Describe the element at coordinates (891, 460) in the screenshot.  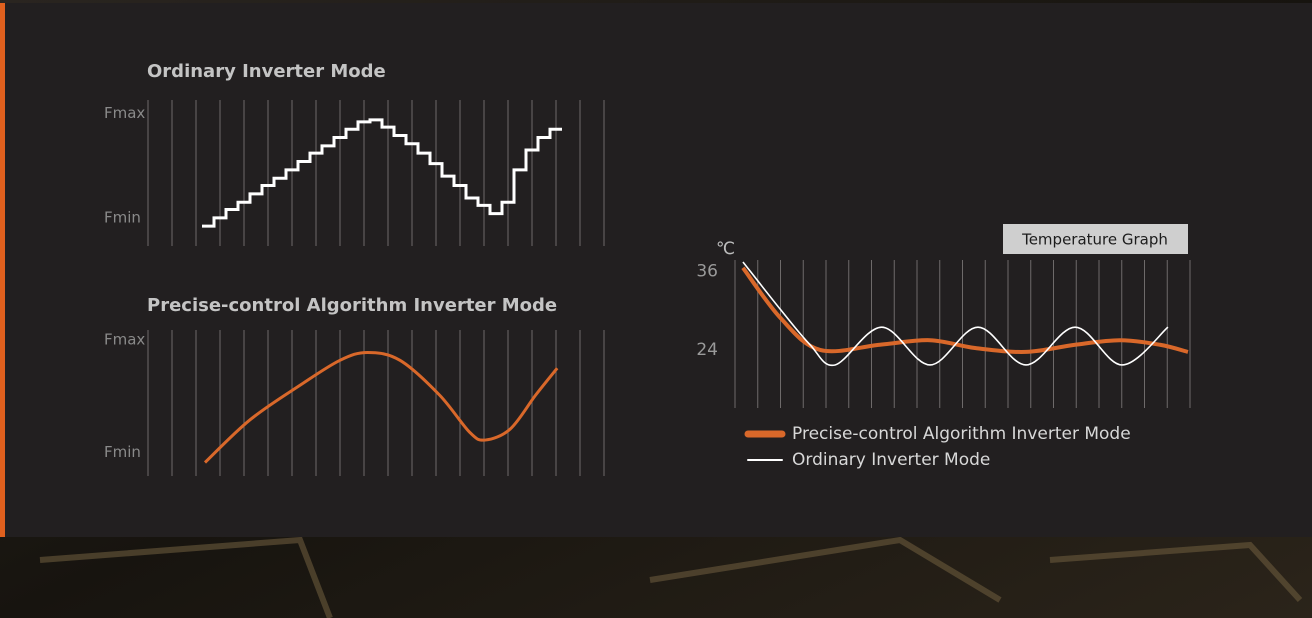
I see `legend-label: Ordinary Inverter Mode` at that location.